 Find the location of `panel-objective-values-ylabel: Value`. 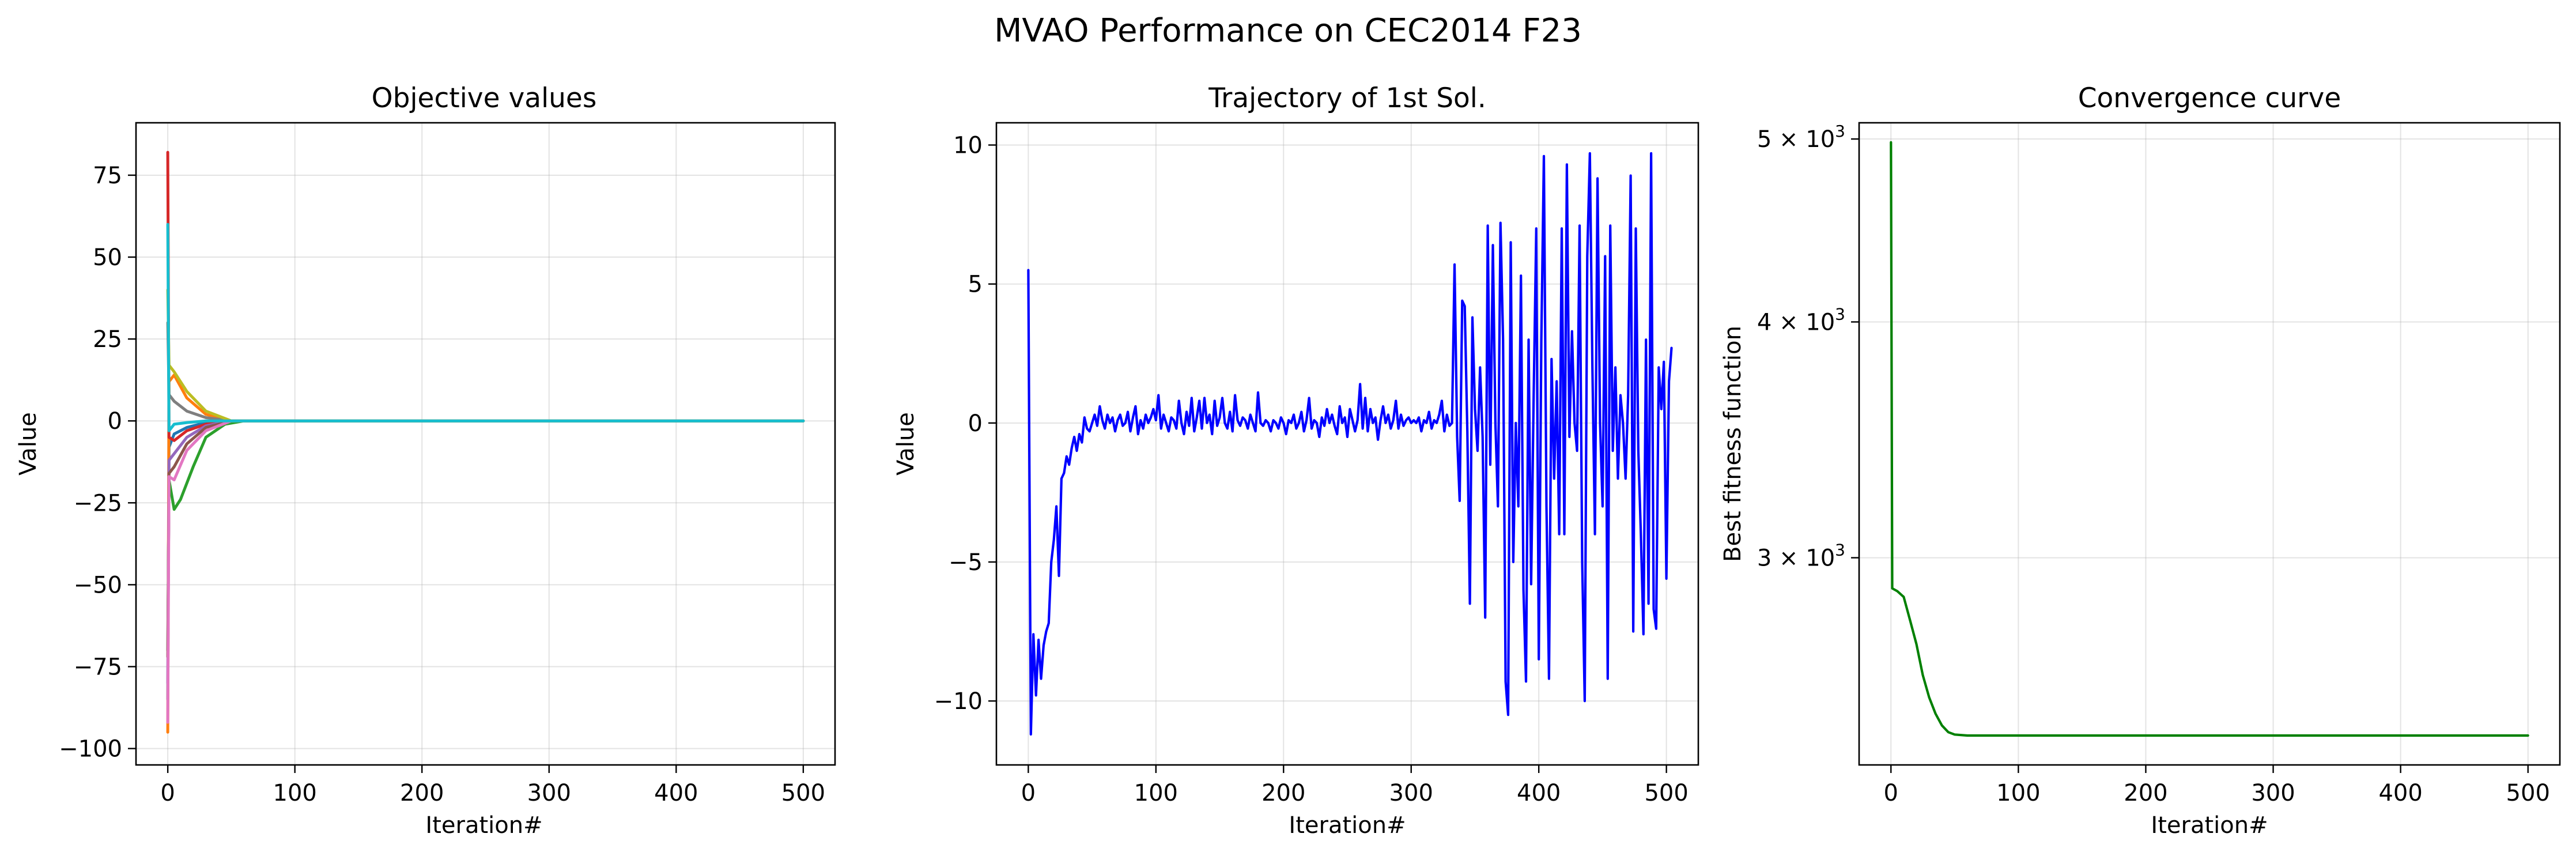

panel-objective-values-ylabel: Value is located at coordinates (28, 444).